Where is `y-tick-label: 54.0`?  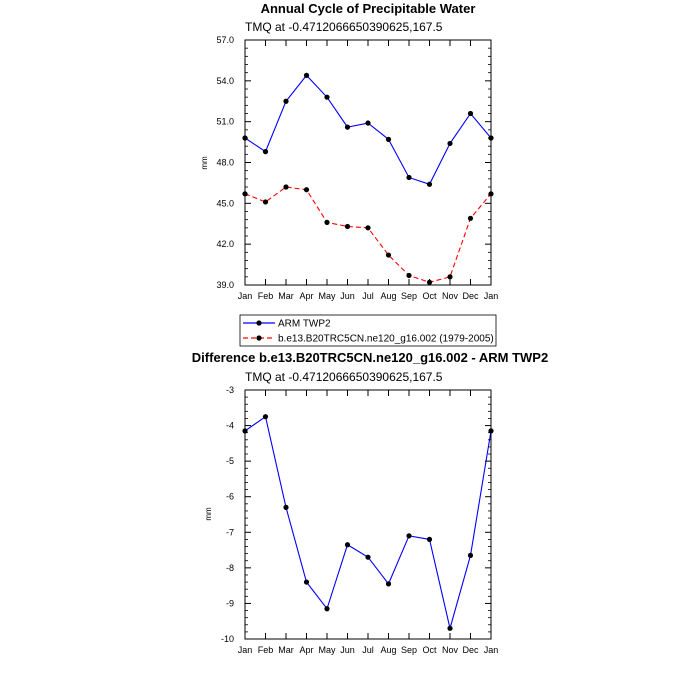
y-tick-label: 54.0 is located at coordinates (225, 81).